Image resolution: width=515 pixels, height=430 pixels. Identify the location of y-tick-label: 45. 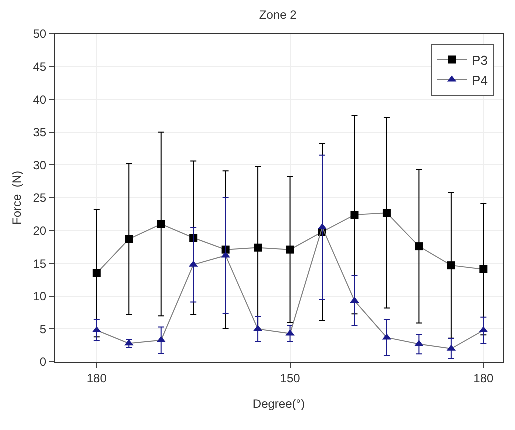
(40, 67).